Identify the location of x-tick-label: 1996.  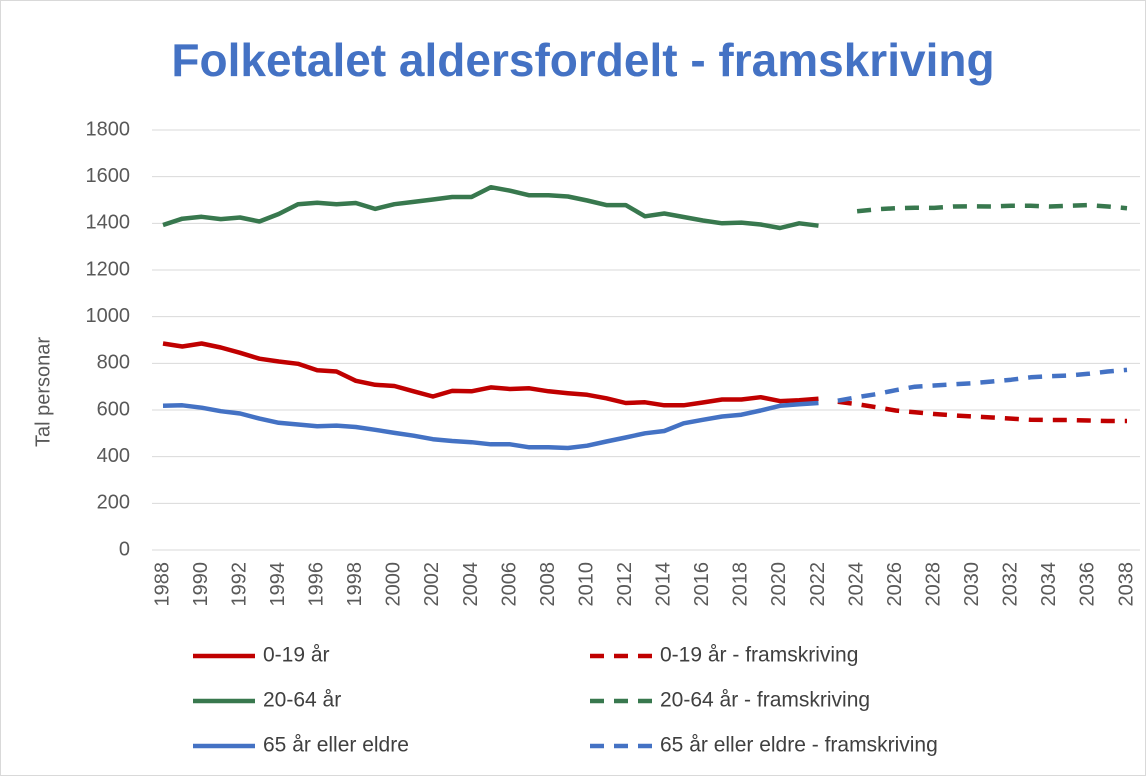
(317, 584).